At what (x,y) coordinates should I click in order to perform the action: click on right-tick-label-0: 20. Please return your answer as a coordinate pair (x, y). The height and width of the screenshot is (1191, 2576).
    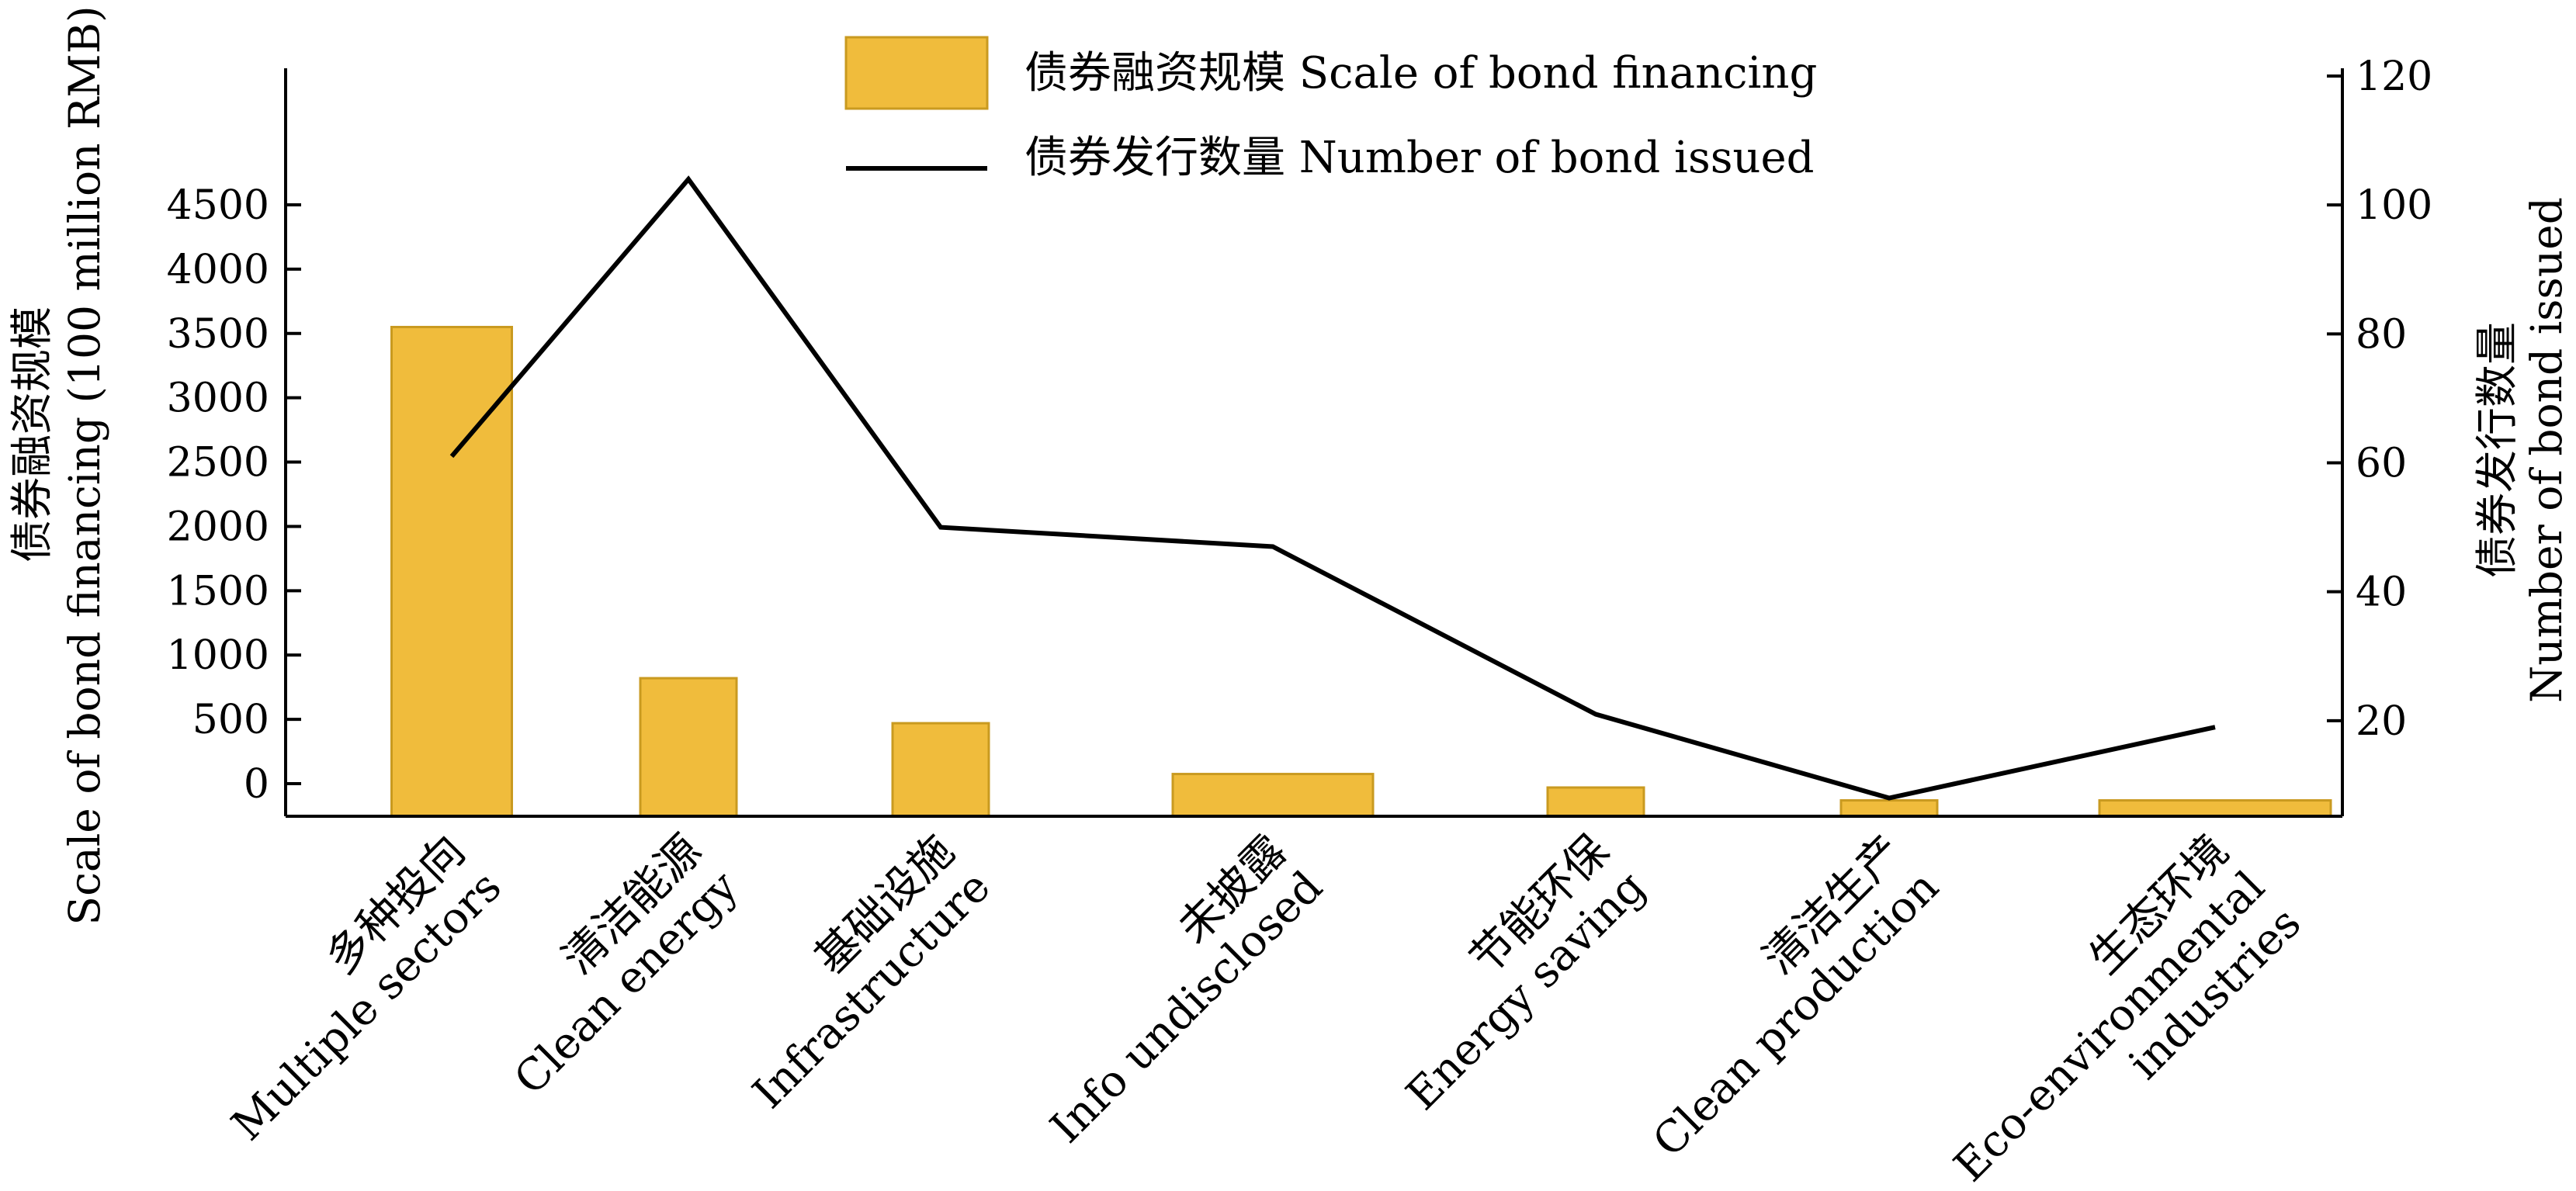
    Looking at the image, I should click on (2381, 721).